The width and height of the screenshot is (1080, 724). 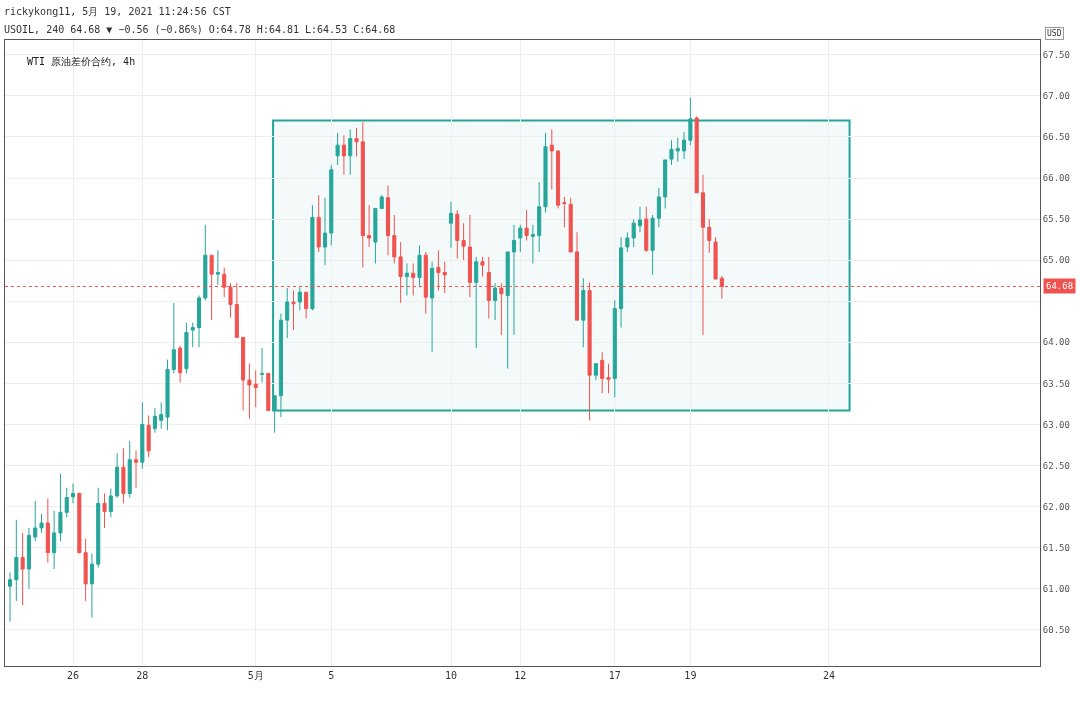 I want to click on text: WTI 原油差价合约, 4h, so click(x=81, y=61).